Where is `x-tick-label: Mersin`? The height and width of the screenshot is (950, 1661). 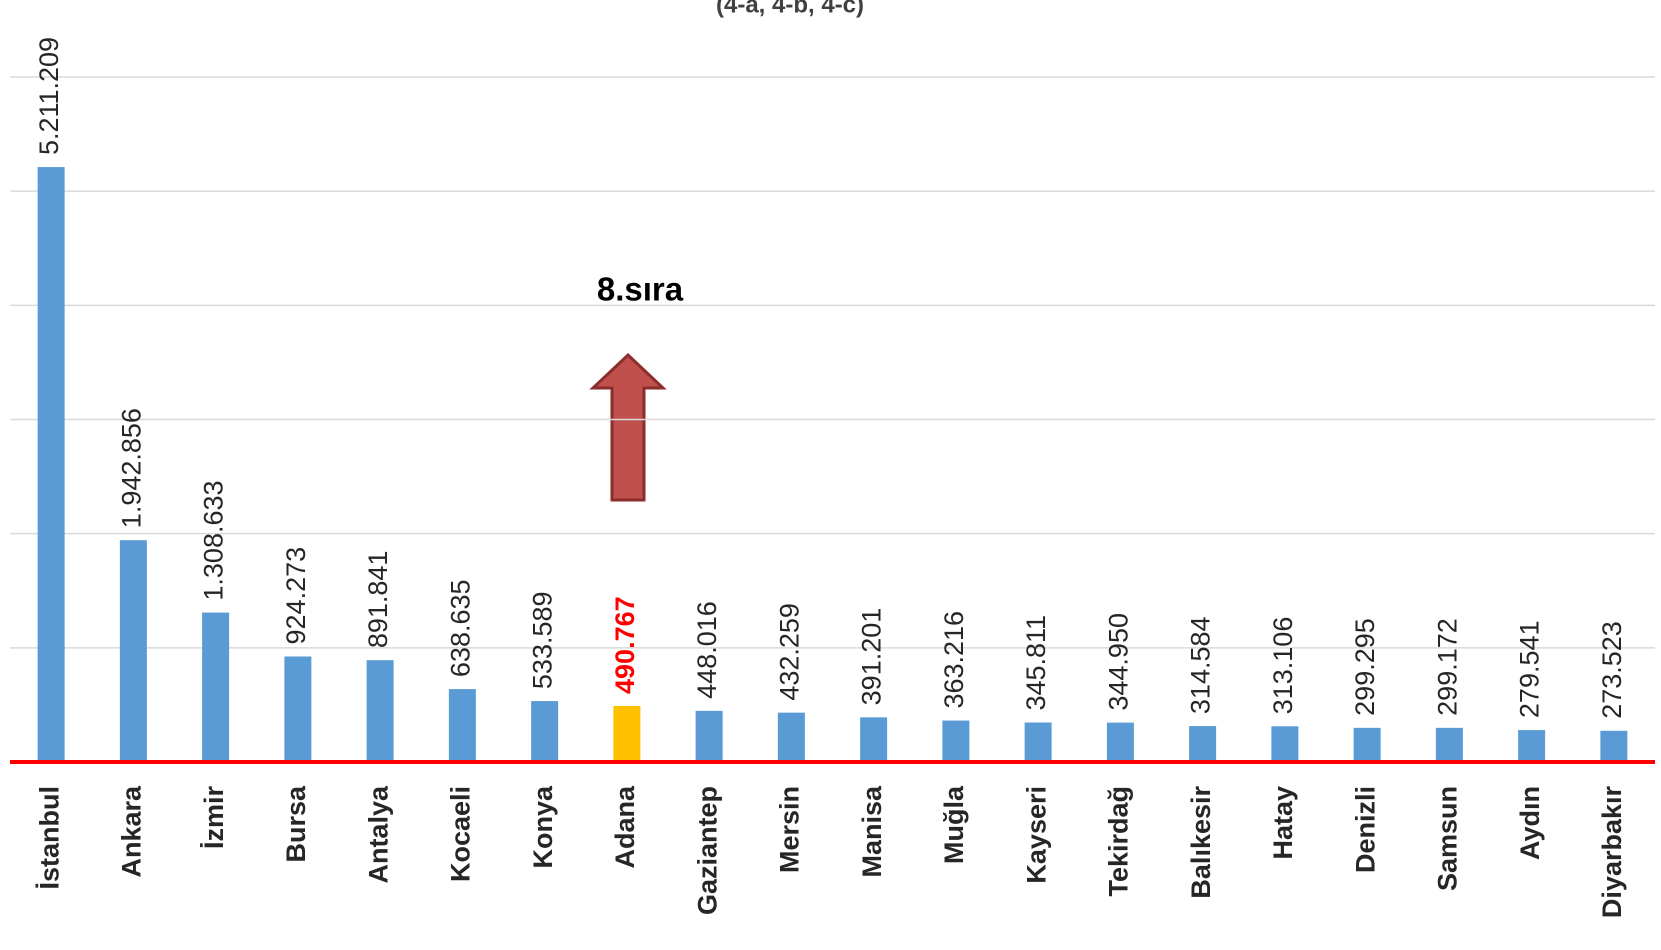
x-tick-label: Mersin is located at coordinates (790, 829).